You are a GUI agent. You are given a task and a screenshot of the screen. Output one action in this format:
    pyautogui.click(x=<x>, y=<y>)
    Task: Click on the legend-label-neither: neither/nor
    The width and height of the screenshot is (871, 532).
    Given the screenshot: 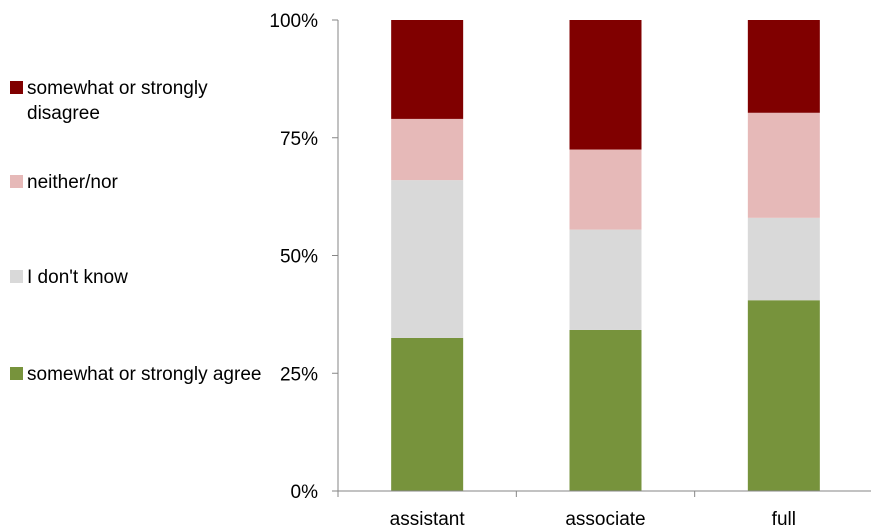 What is the action you would take?
    pyautogui.click(x=72, y=182)
    